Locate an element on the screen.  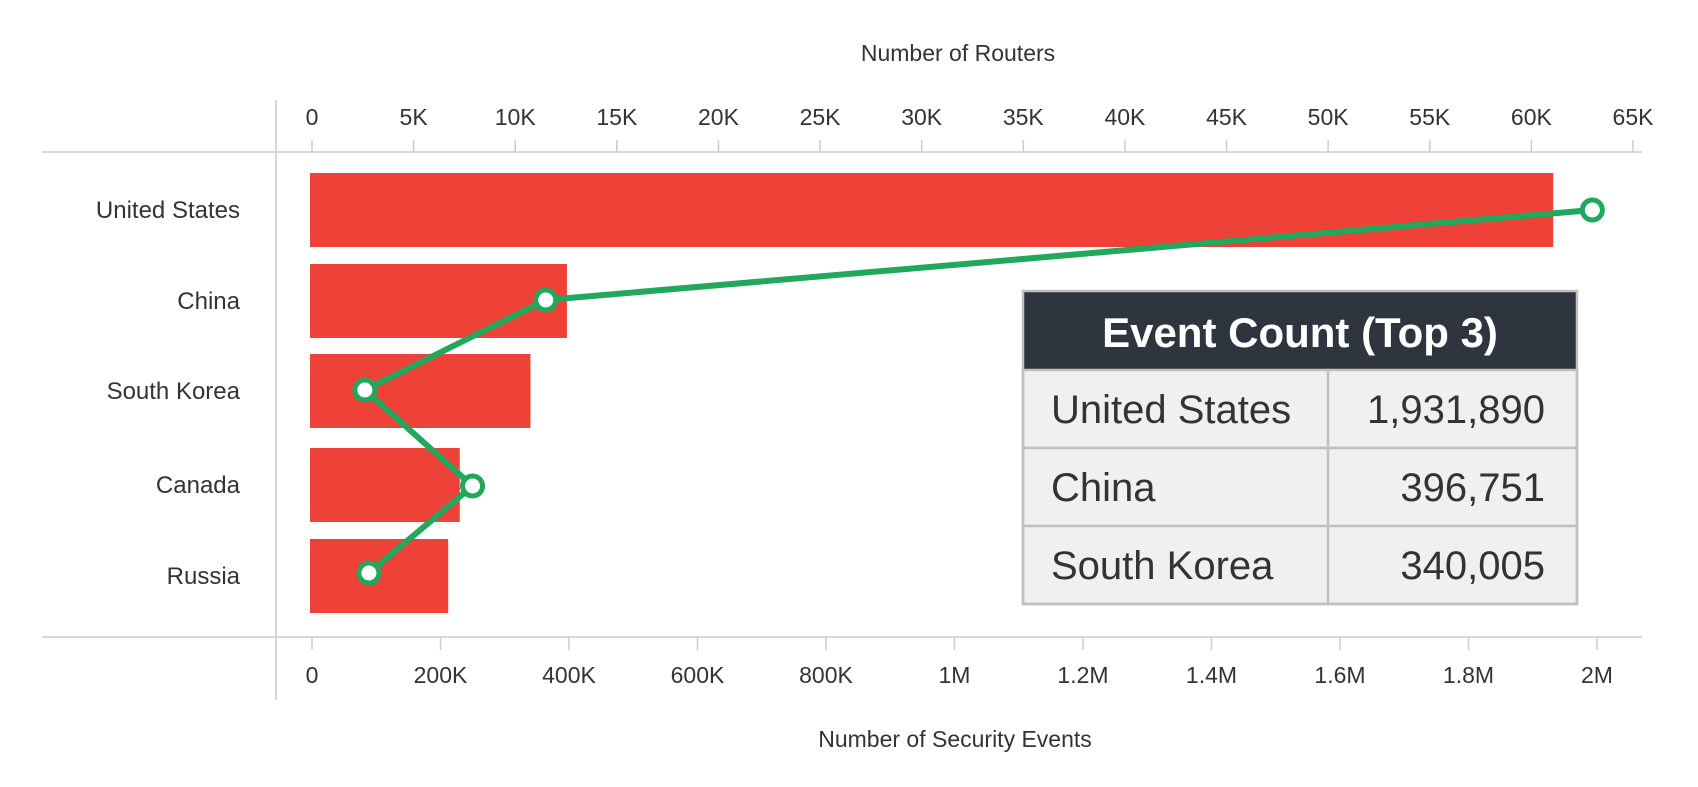
top-tick-label: 20K is located at coordinates (719, 117).